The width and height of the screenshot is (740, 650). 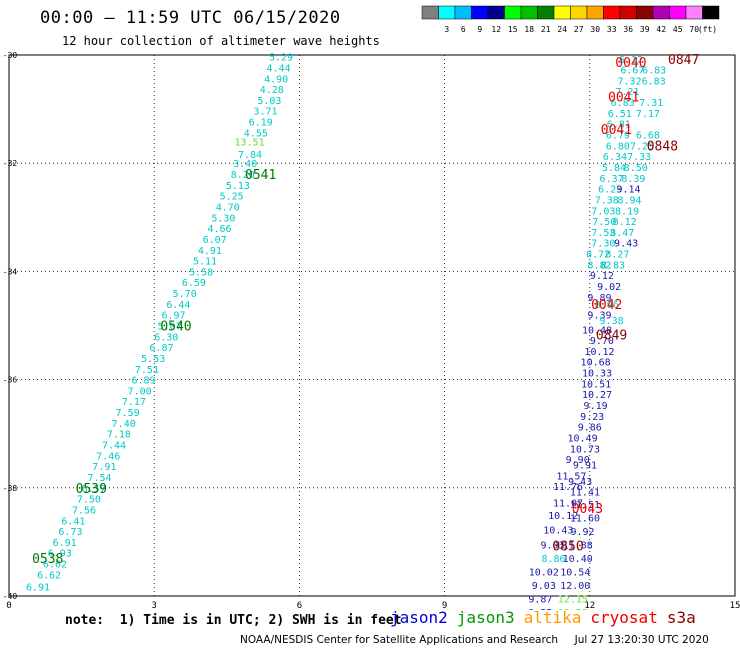 What do you see at coordinates (603, 211) in the screenshot?
I see `wave-height-value: 7.03` at bounding box center [603, 211].